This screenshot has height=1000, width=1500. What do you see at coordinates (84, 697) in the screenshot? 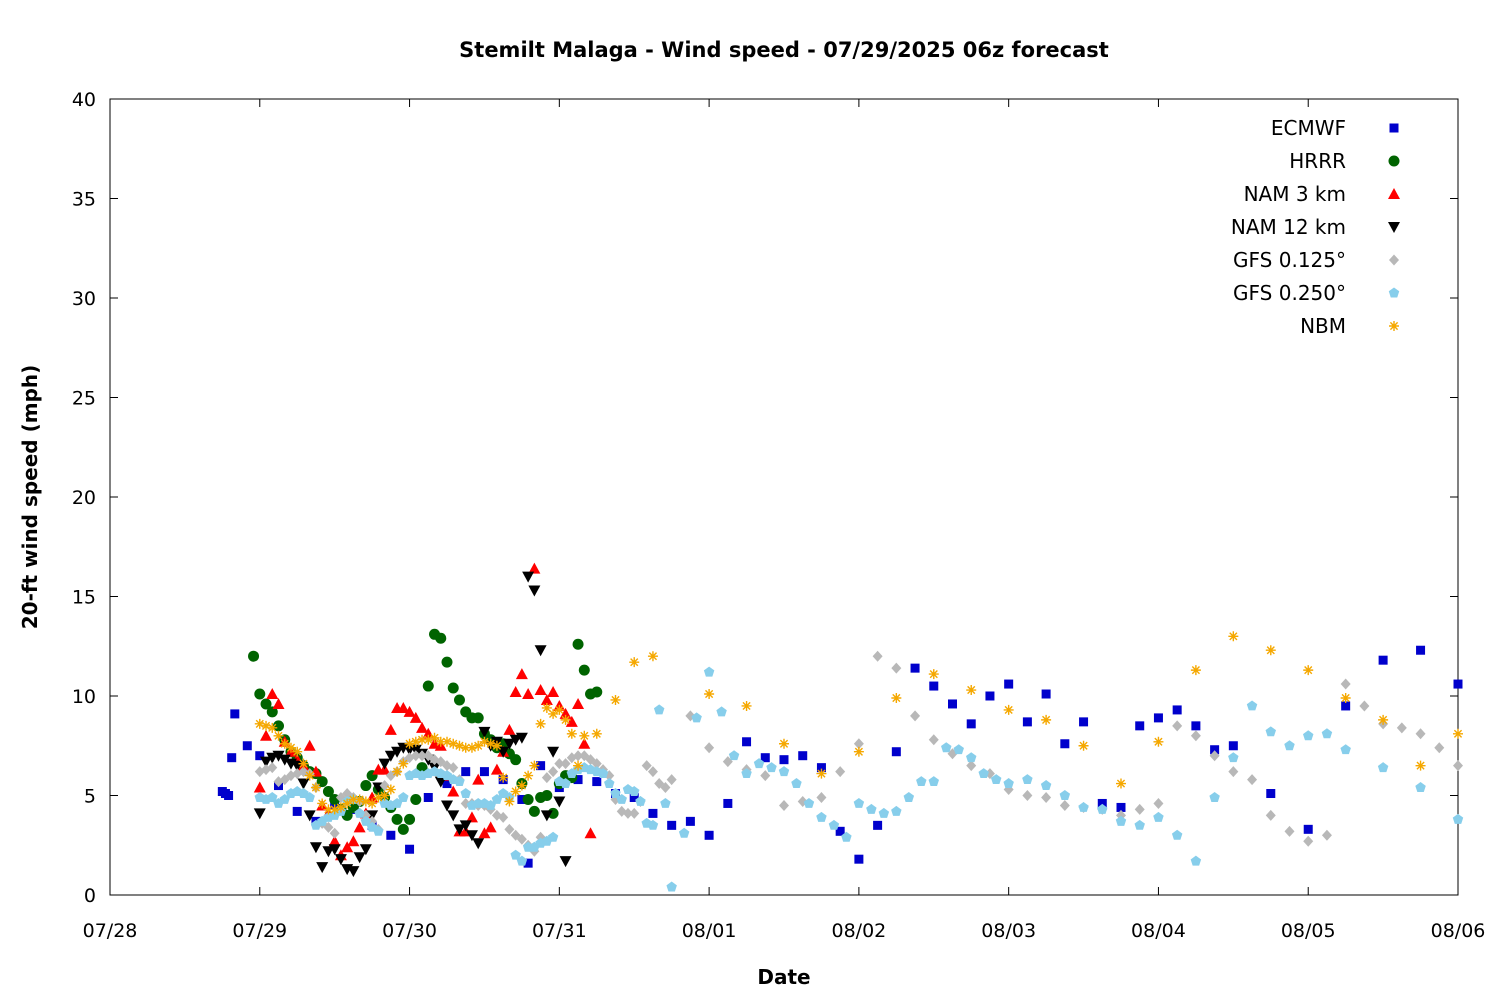
I see `y-tick-label: 10` at bounding box center [84, 697].